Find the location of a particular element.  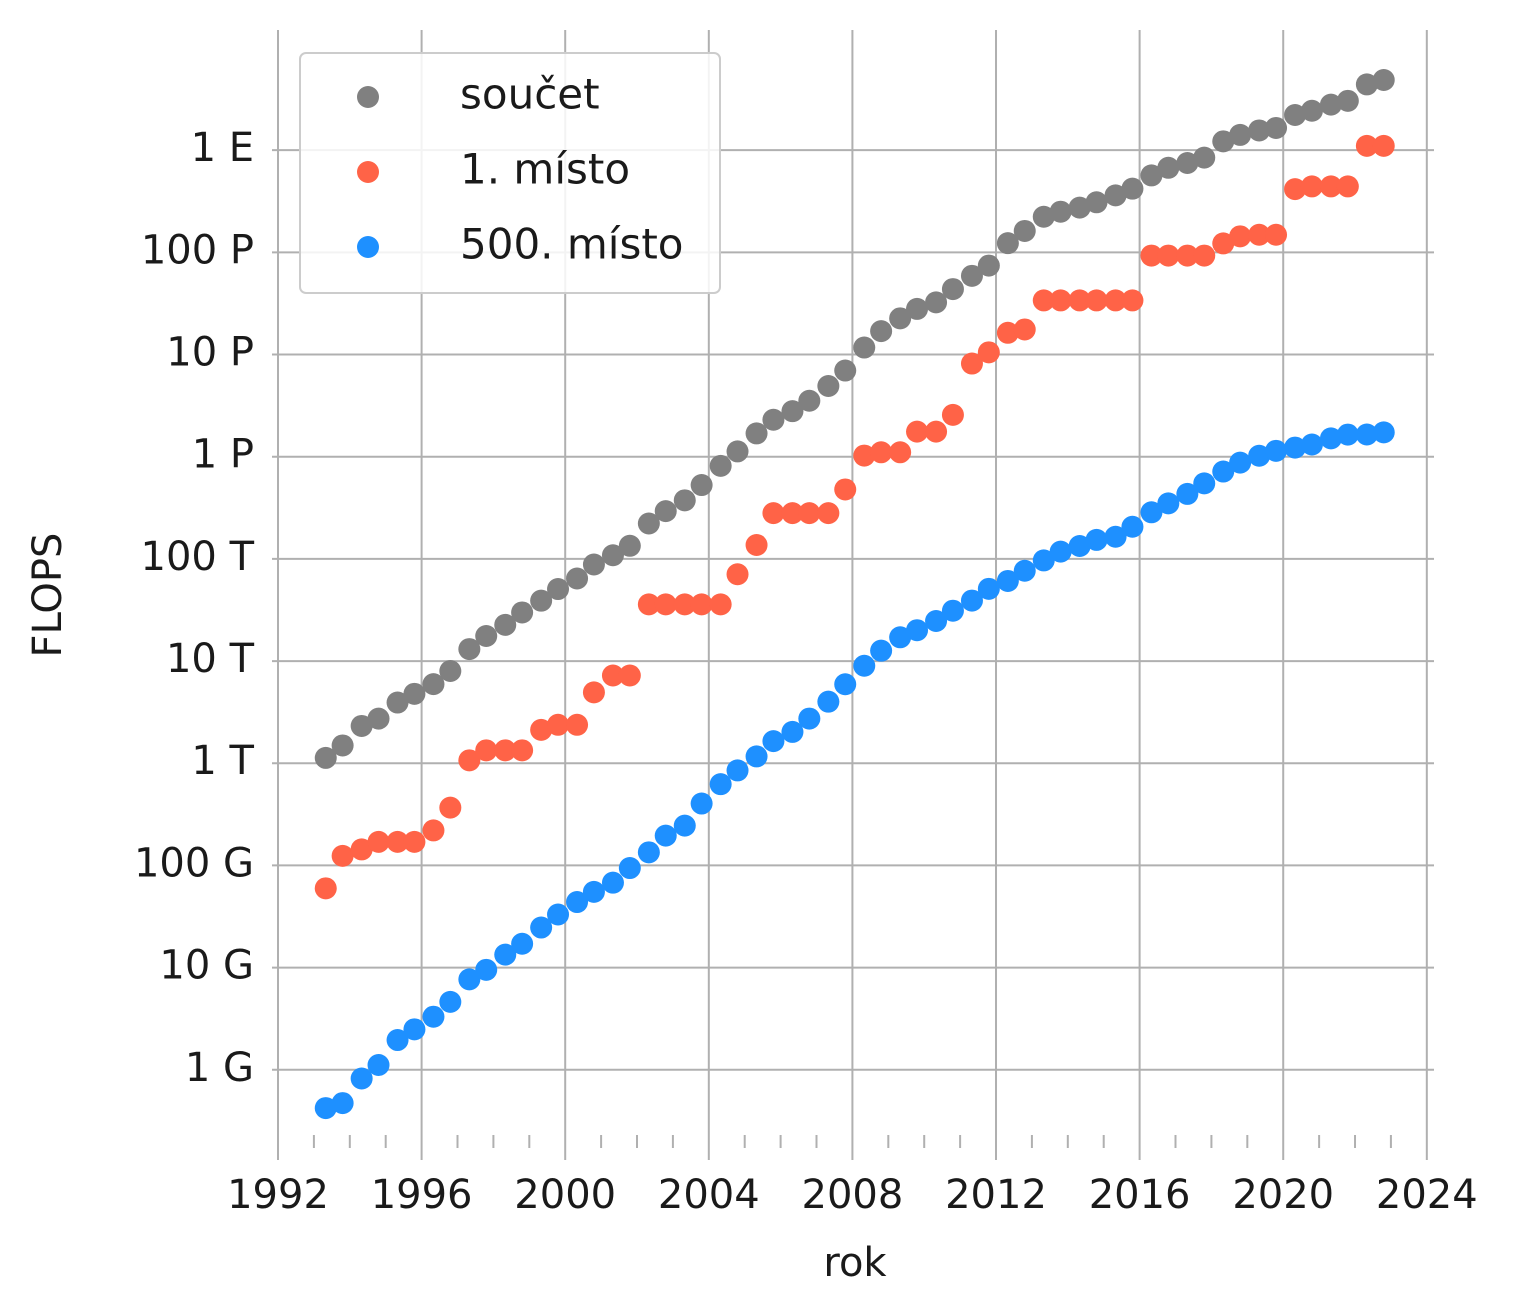

y-tick-label: 1 T is located at coordinates (222, 761).